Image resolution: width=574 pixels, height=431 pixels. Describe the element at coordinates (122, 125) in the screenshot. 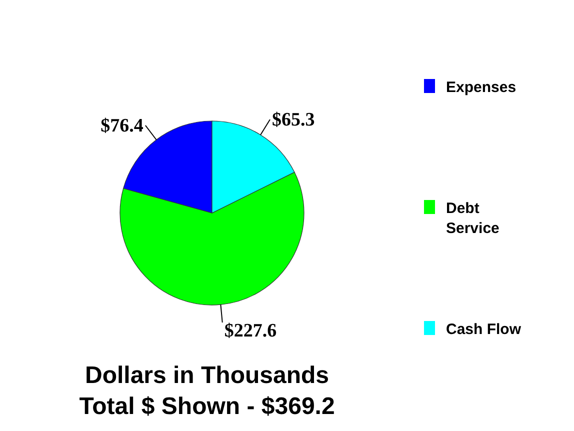

I see `data-label: $76.4` at that location.